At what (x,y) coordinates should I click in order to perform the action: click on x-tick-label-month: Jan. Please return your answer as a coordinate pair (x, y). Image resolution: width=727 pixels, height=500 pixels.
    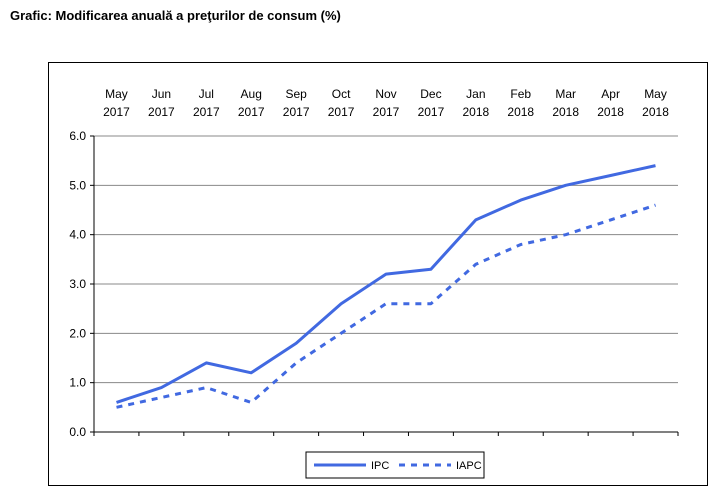
    Looking at the image, I should click on (475, 94).